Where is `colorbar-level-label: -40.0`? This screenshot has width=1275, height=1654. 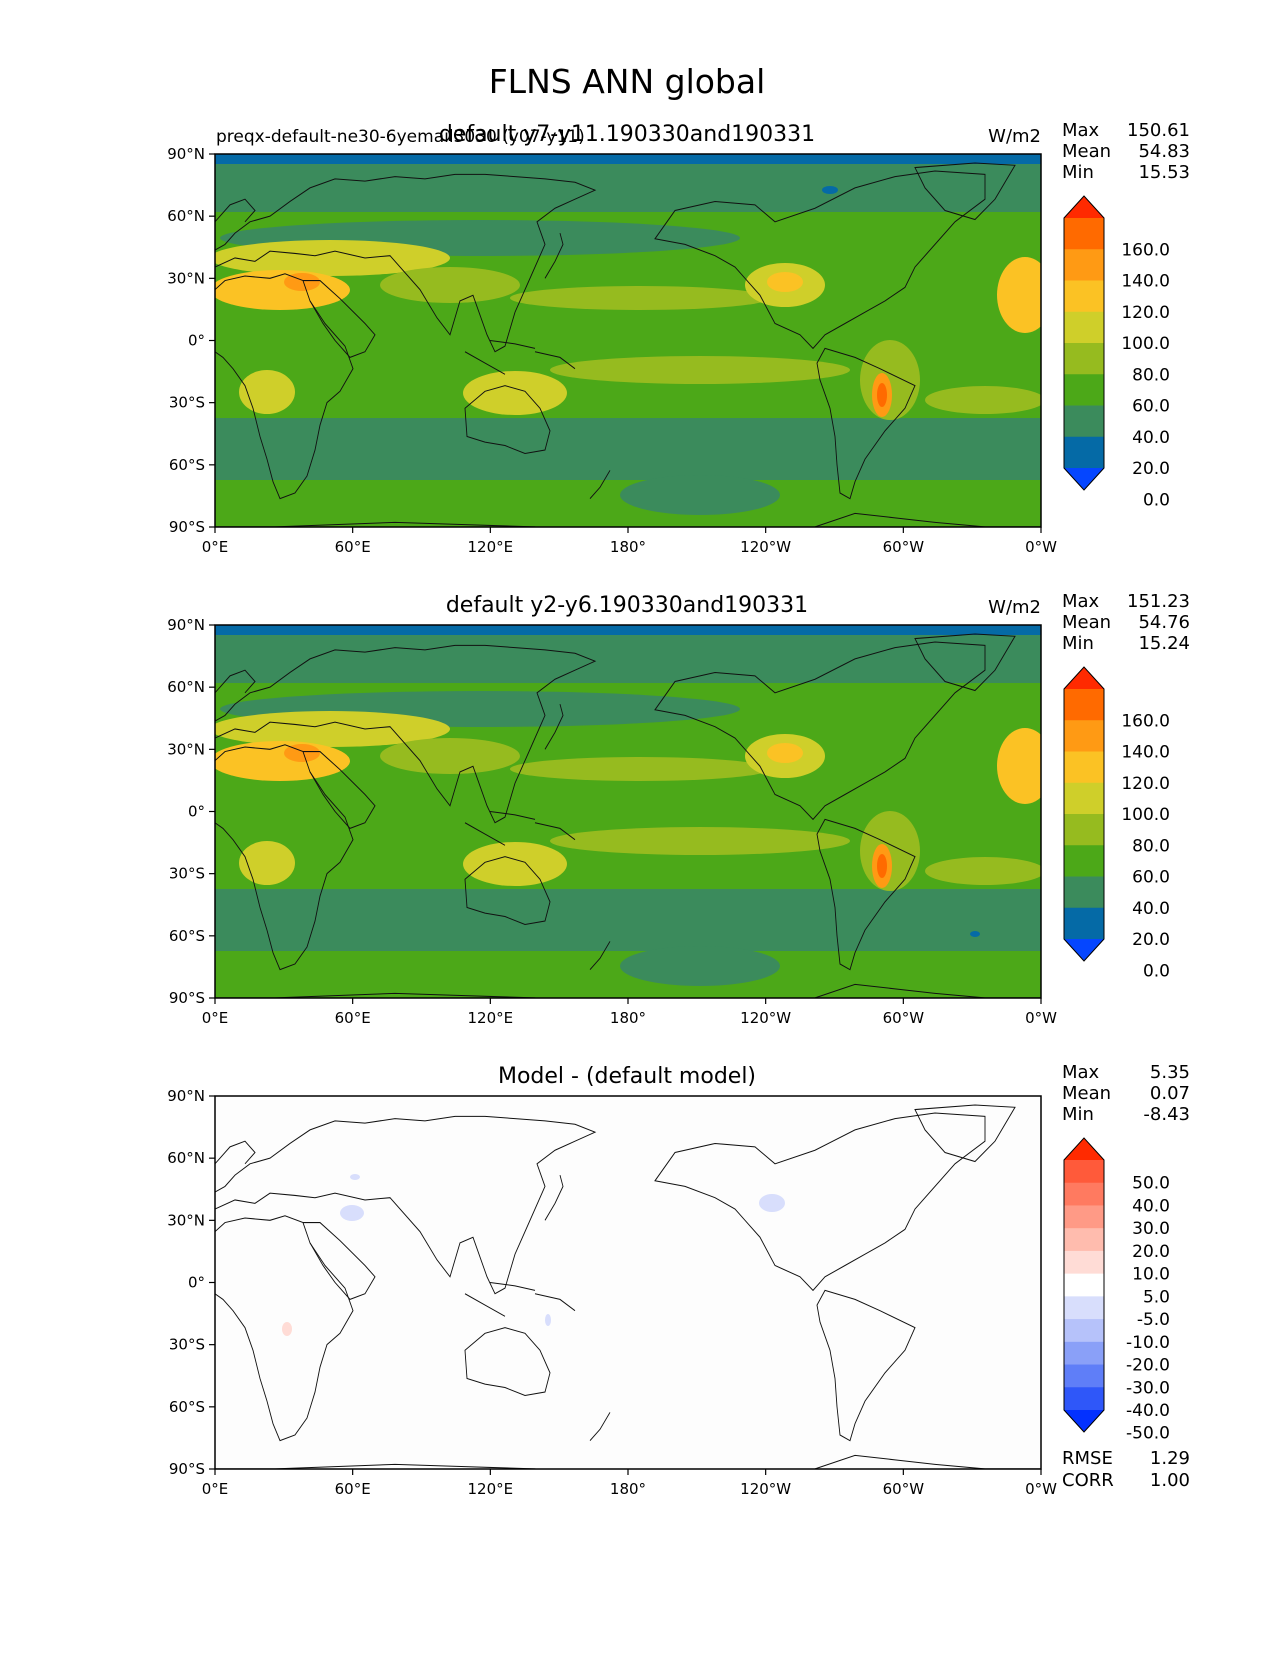
colorbar-level-label: -40.0 is located at coordinates (1148, 1411).